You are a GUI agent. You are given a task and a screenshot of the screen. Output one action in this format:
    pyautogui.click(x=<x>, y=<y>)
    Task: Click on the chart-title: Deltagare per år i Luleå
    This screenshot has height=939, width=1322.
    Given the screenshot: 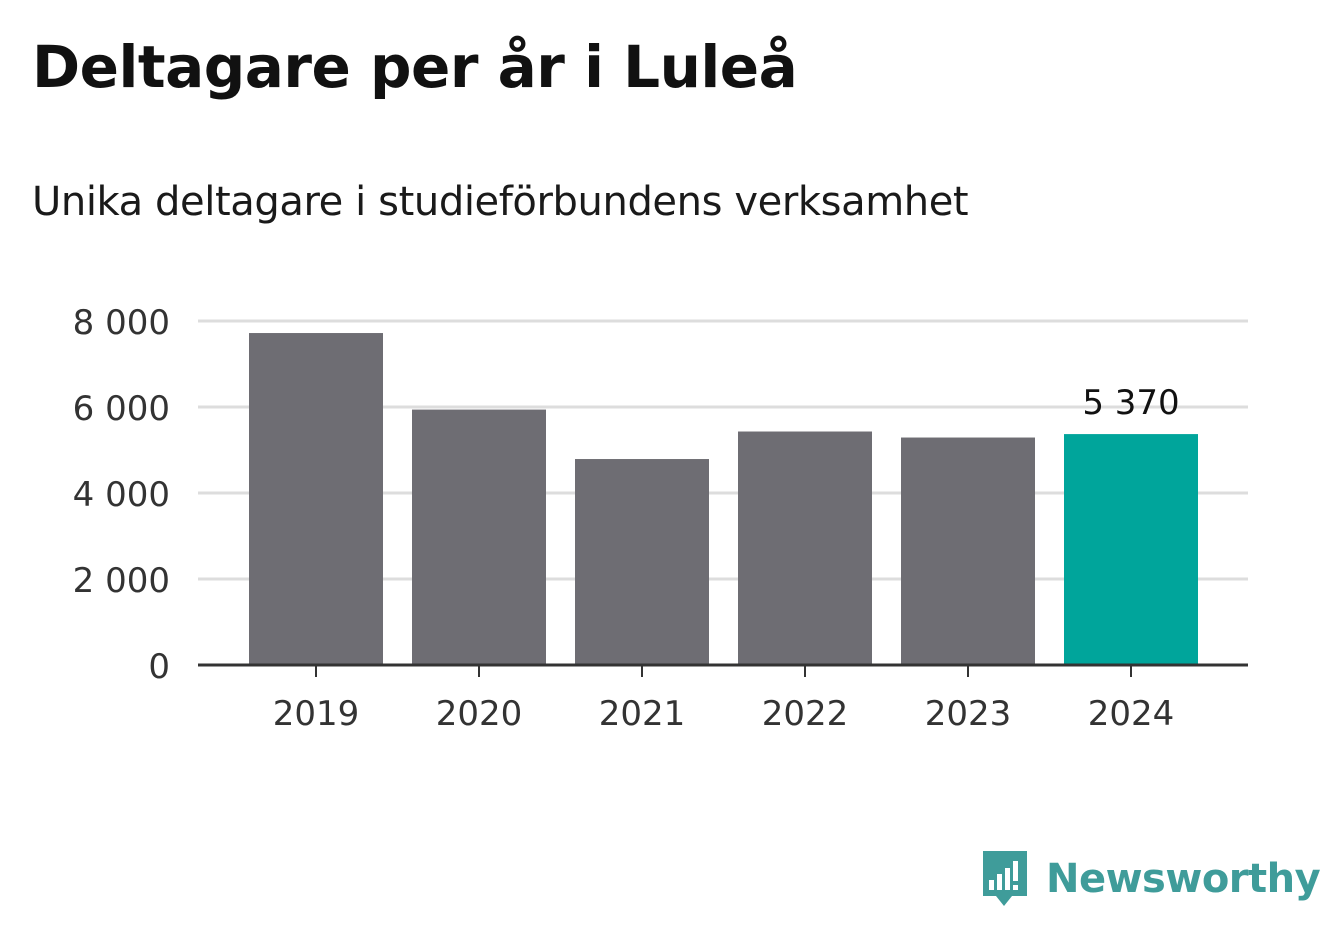 What is the action you would take?
    pyautogui.click(x=415, y=67)
    